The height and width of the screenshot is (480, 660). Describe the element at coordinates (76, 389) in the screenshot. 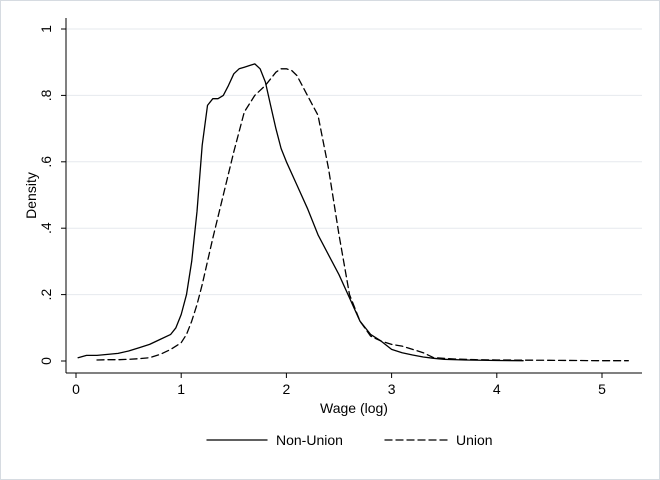

I see `x-tick-label: 0` at that location.